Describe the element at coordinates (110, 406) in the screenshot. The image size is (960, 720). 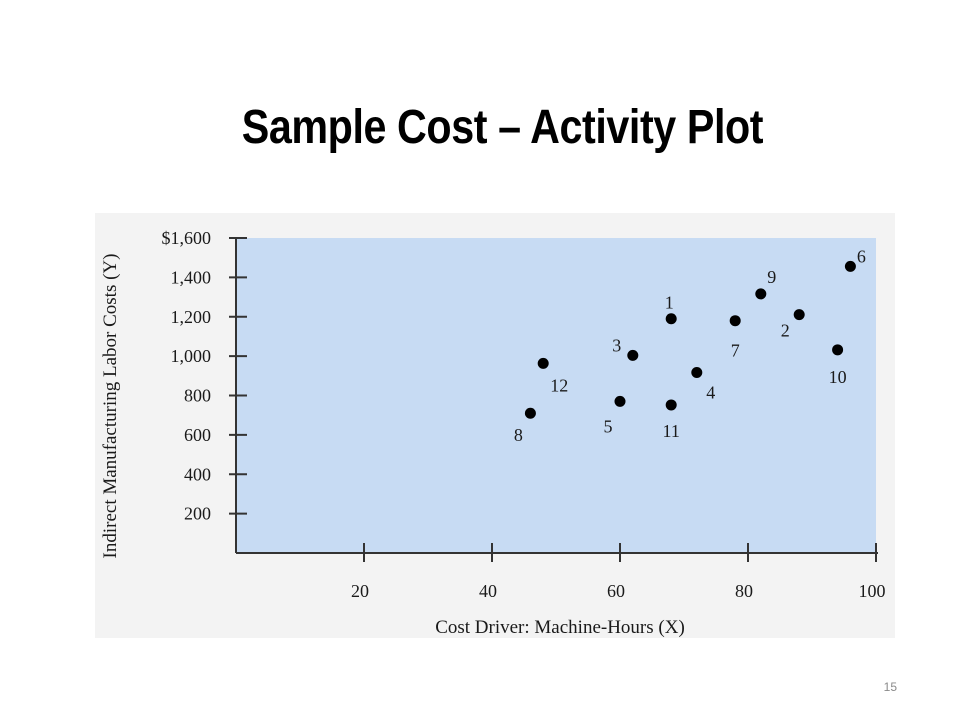
I see `y-axis-label: Indirect Manufacturing Labor Costs (Y)` at that location.